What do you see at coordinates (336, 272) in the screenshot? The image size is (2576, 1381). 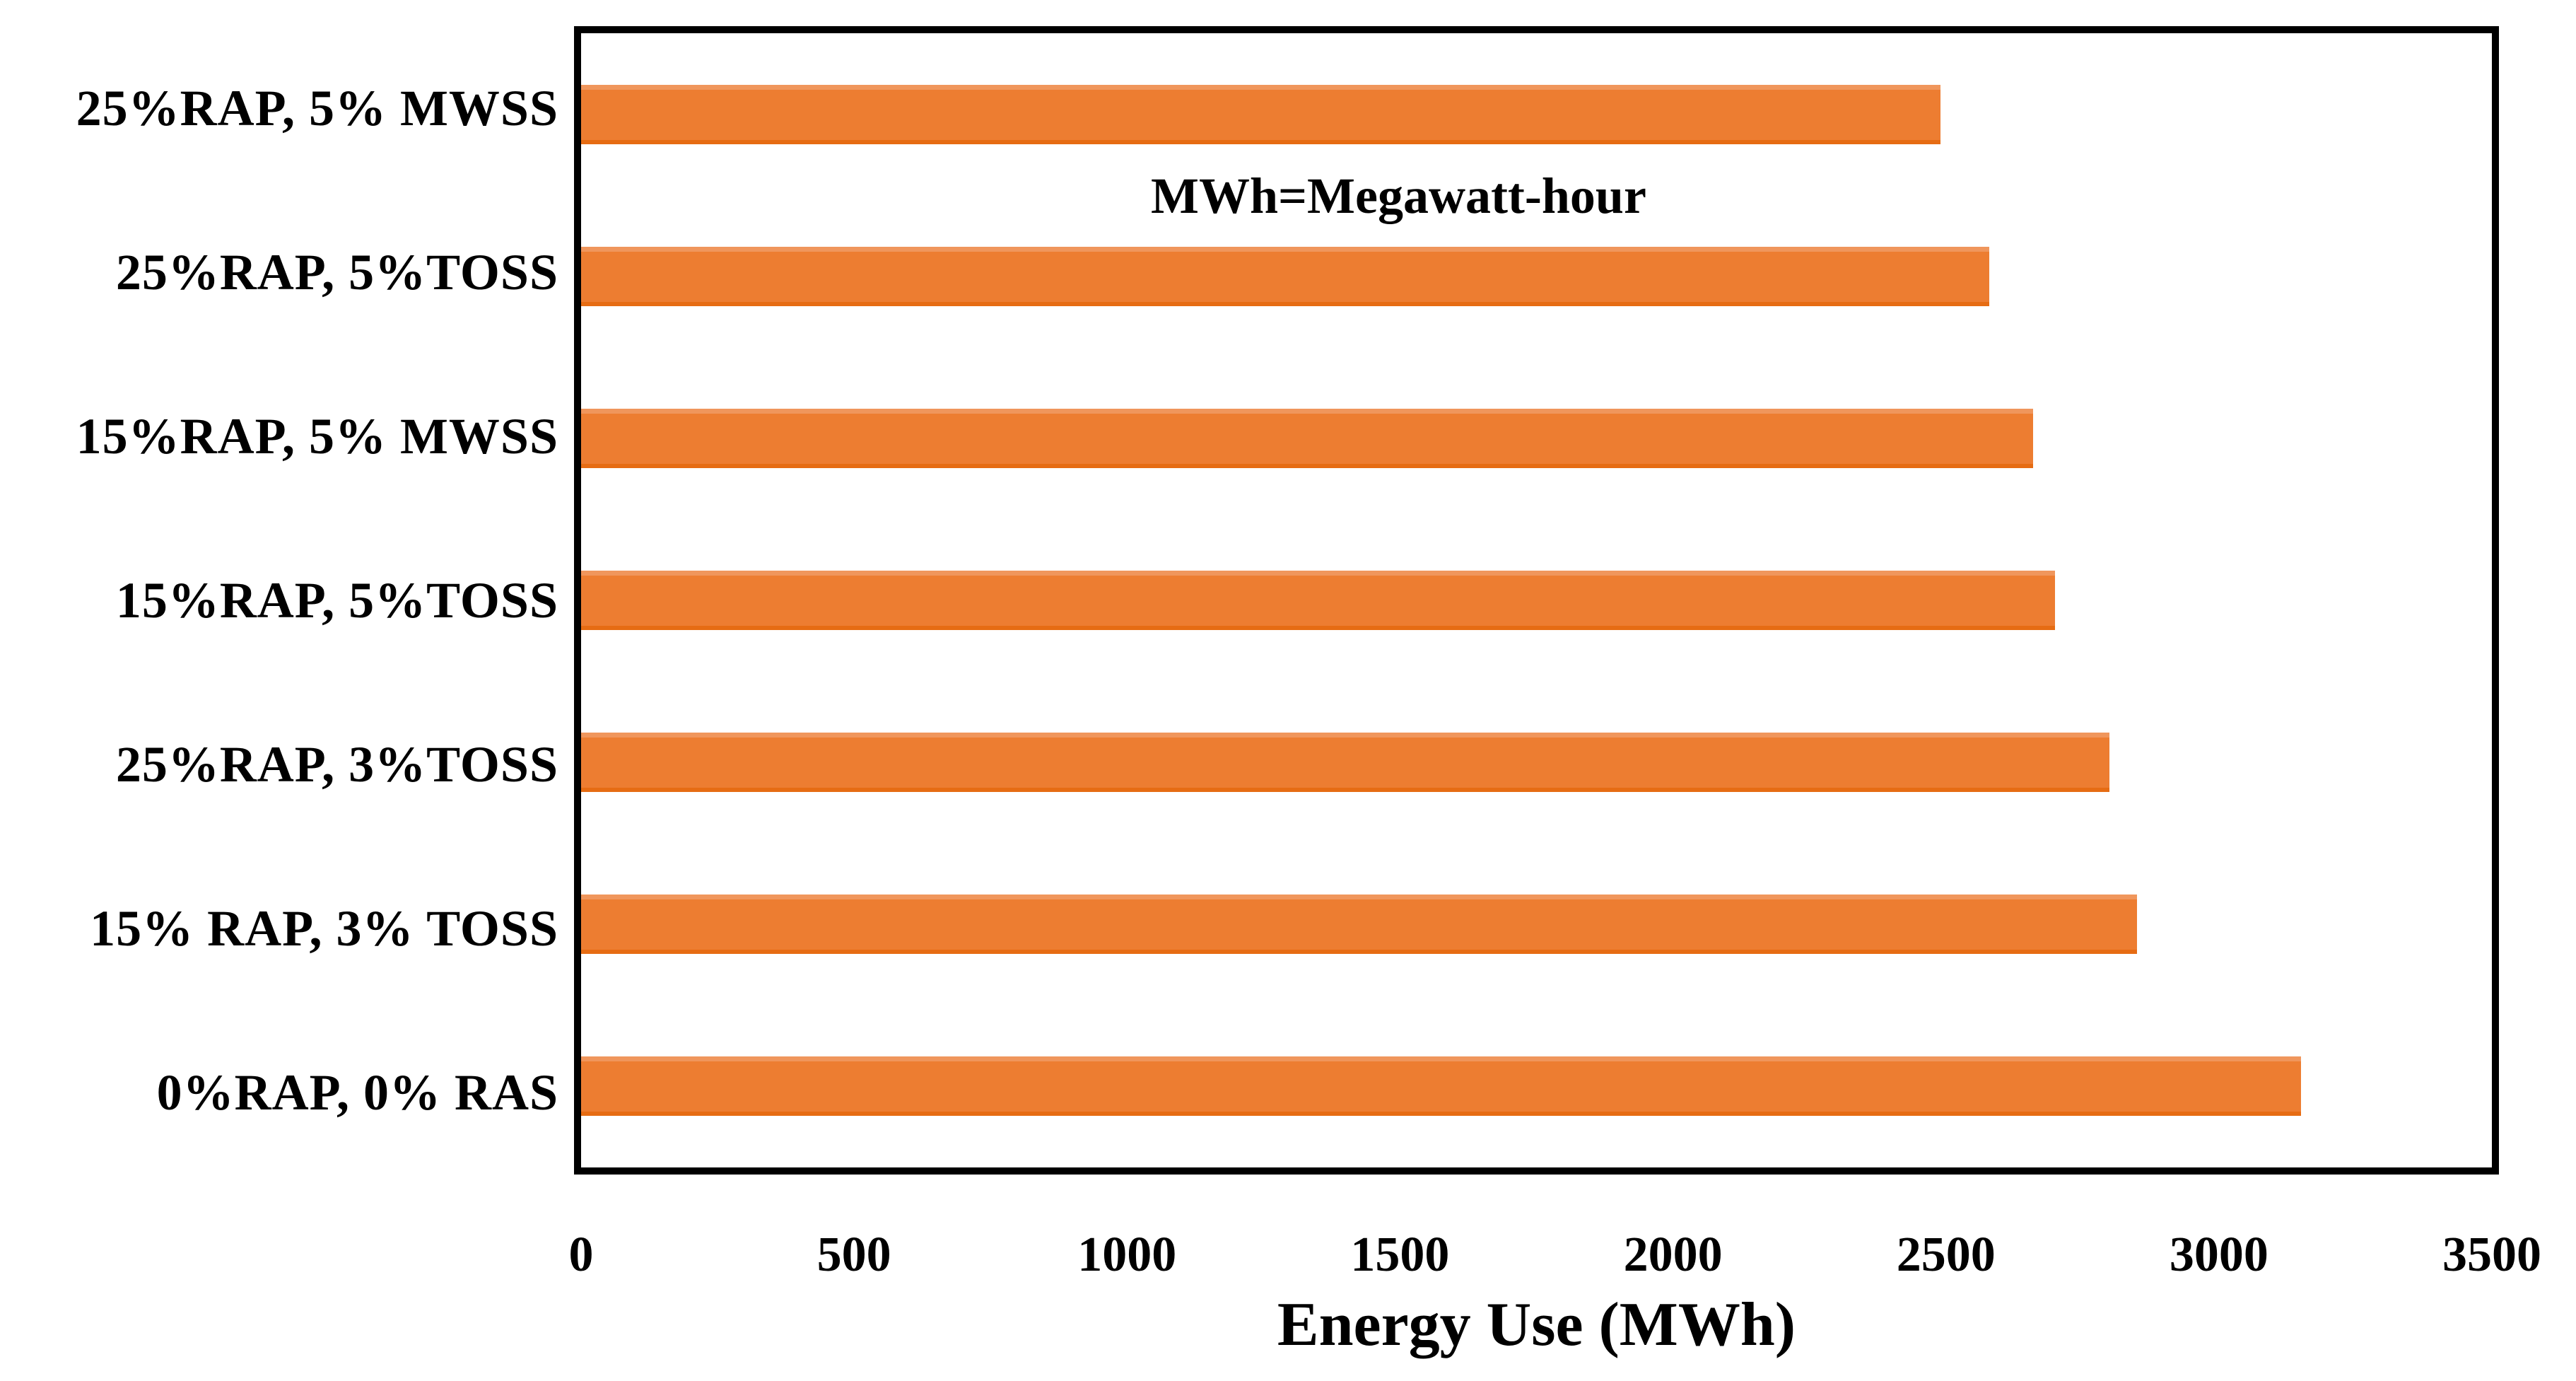 I see `category-label: 25%RAP, 5%TOSS` at bounding box center [336, 272].